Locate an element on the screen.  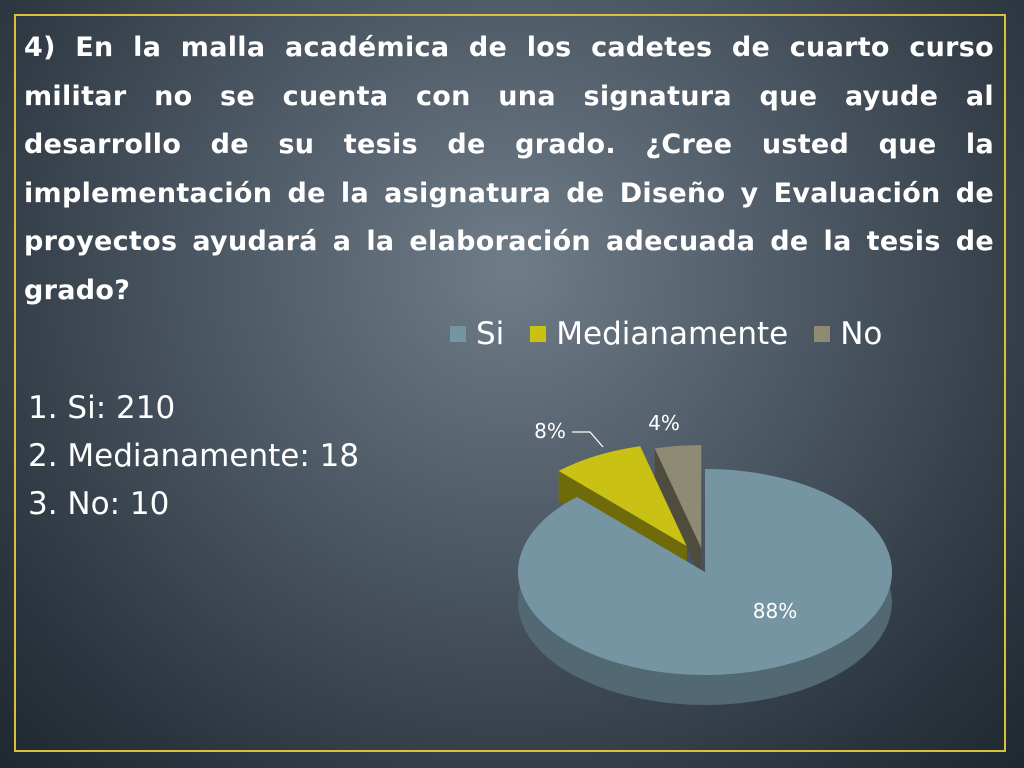
legend-item-medianamente: Medianamente is located at coordinates (659, 334).